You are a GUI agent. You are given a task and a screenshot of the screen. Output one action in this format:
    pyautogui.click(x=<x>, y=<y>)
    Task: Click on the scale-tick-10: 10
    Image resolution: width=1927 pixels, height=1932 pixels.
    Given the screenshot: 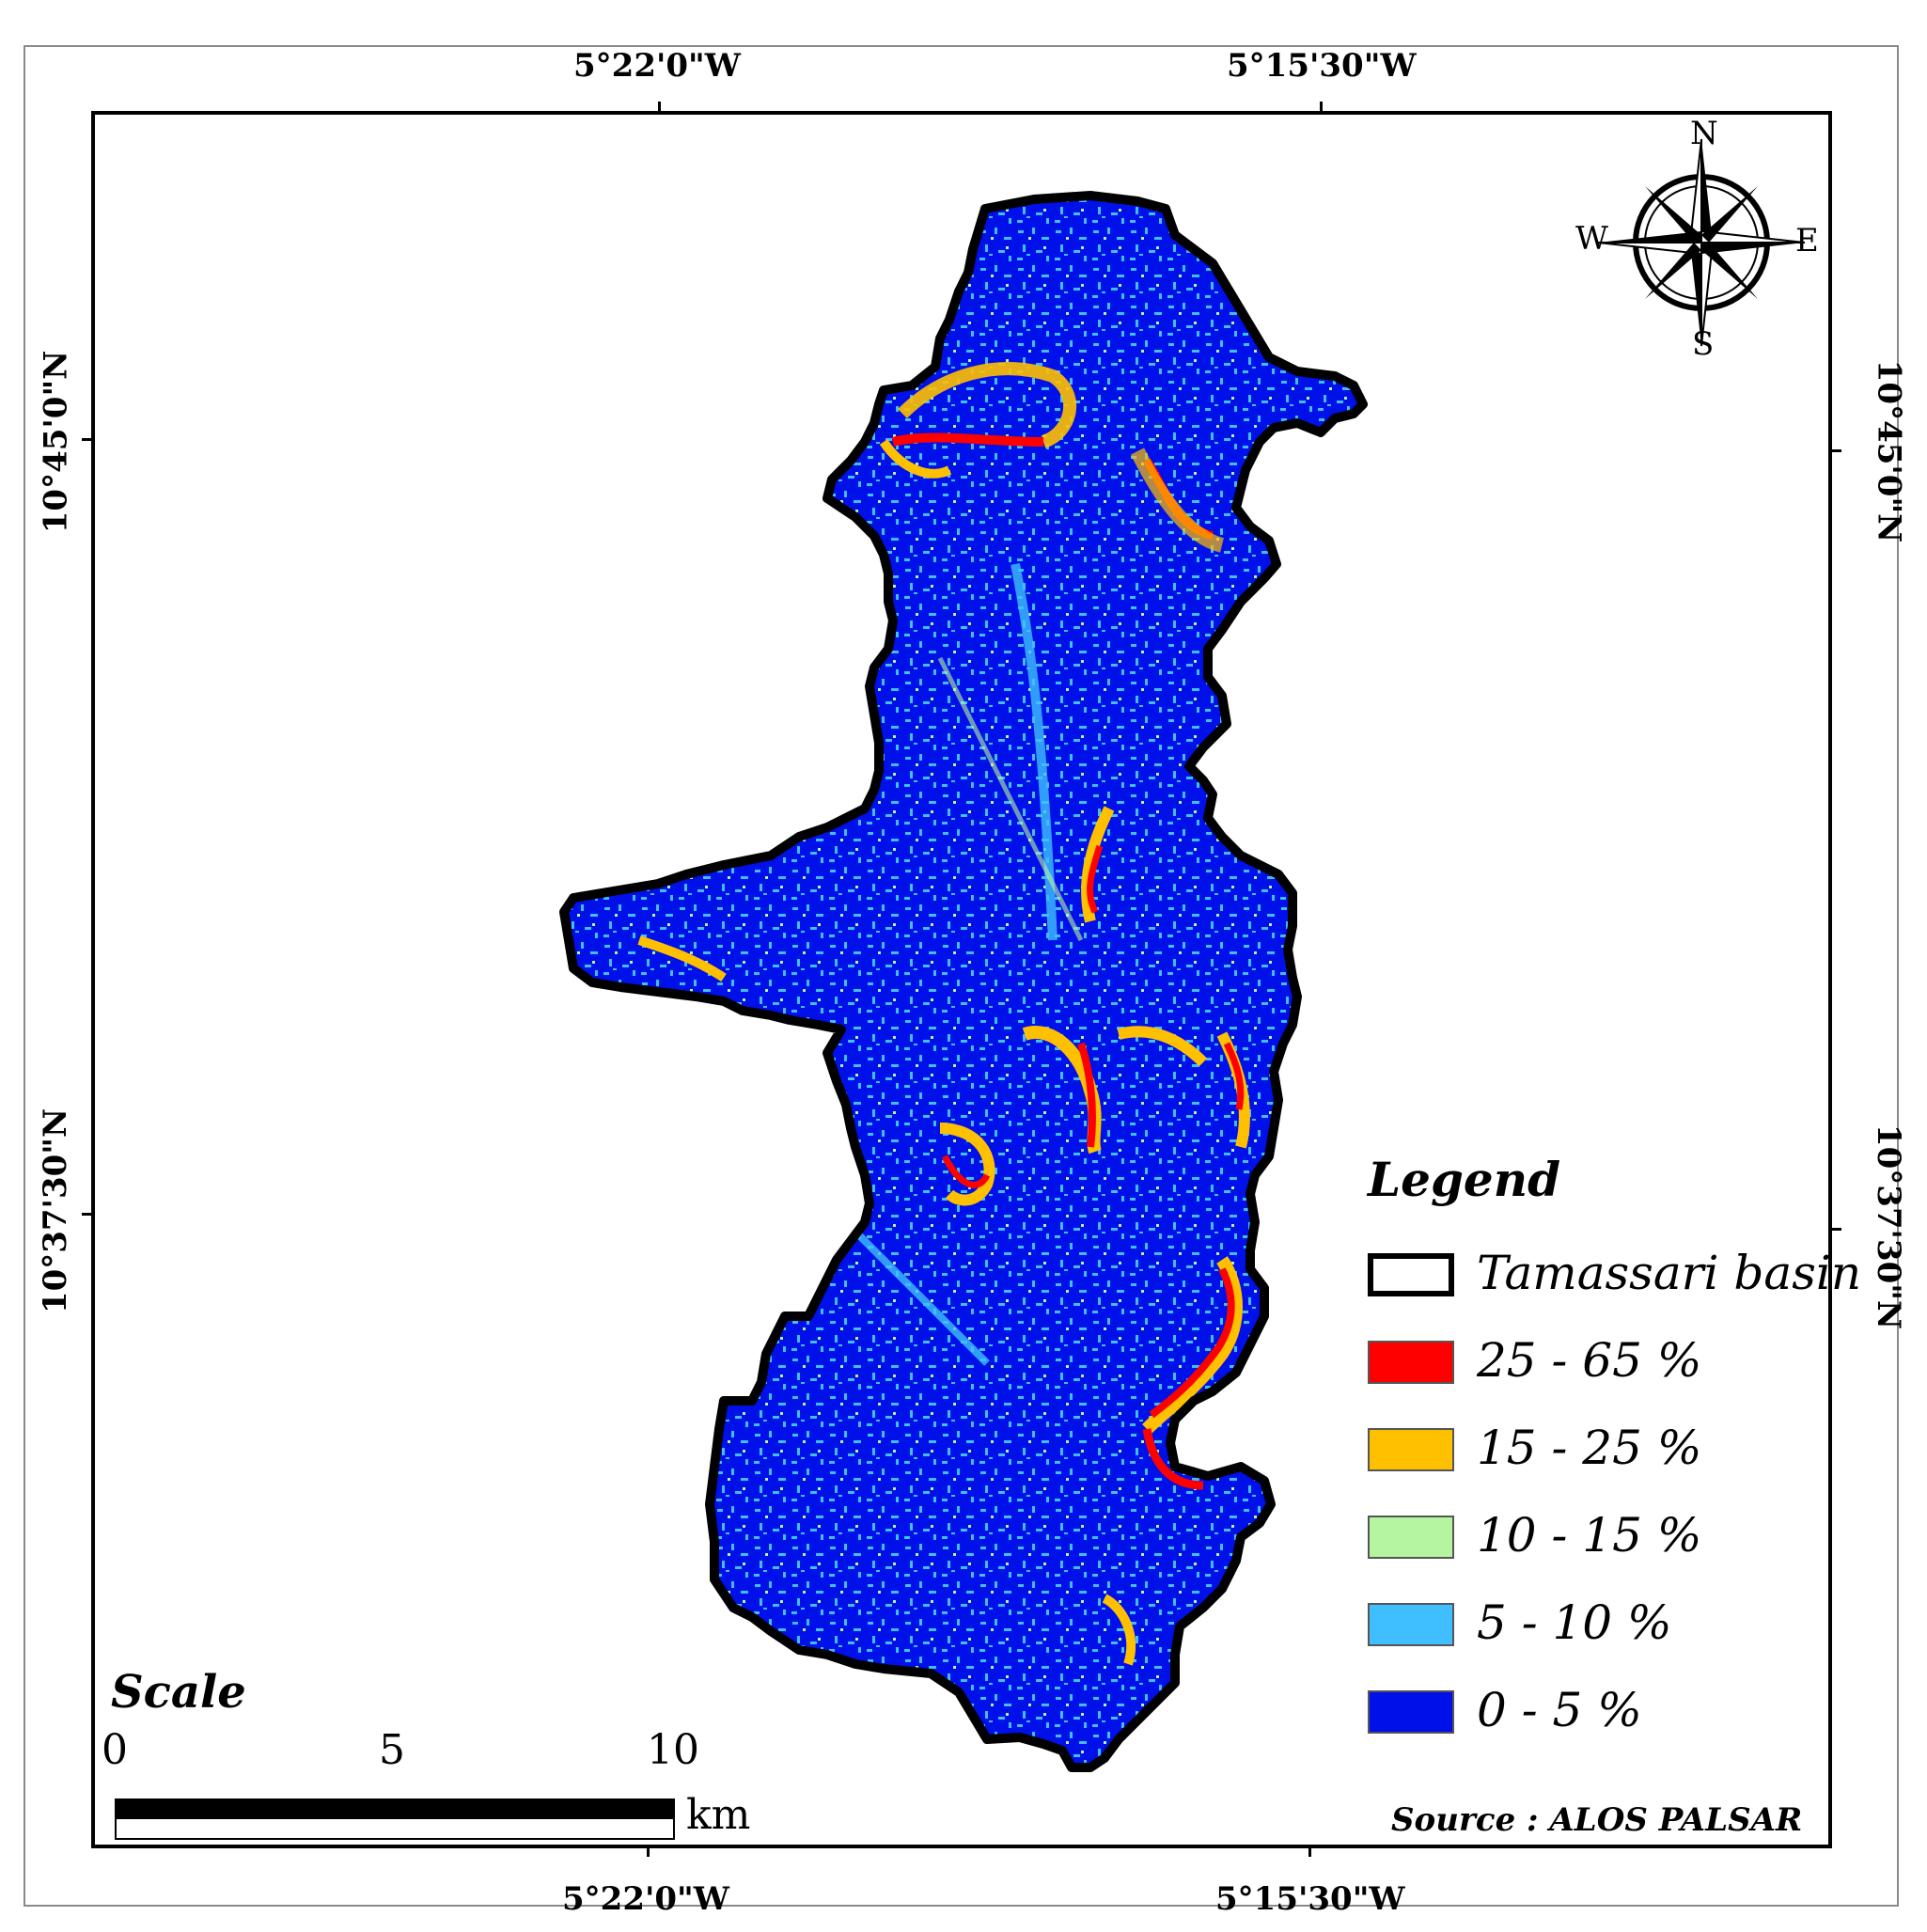 What is the action you would take?
    pyautogui.click(x=673, y=1750)
    